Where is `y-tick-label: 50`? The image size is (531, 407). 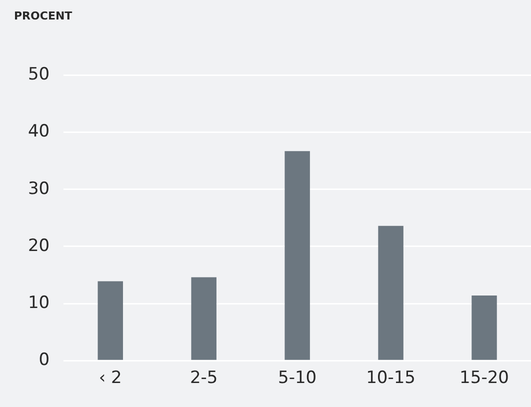
y-tick-label: 50 is located at coordinates (39, 74).